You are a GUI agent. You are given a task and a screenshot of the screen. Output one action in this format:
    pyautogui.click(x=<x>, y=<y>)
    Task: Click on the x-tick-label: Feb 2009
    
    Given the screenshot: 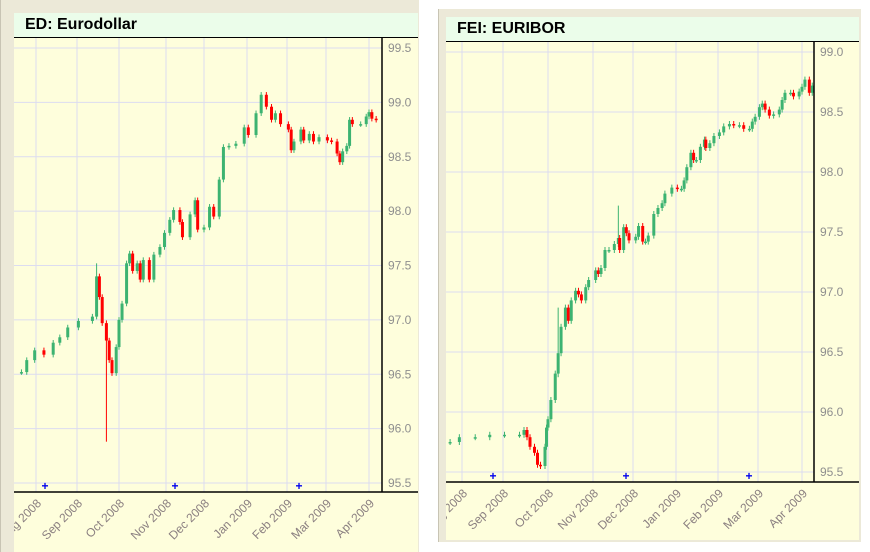 What is the action you would take?
    pyautogui.click(x=703, y=509)
    